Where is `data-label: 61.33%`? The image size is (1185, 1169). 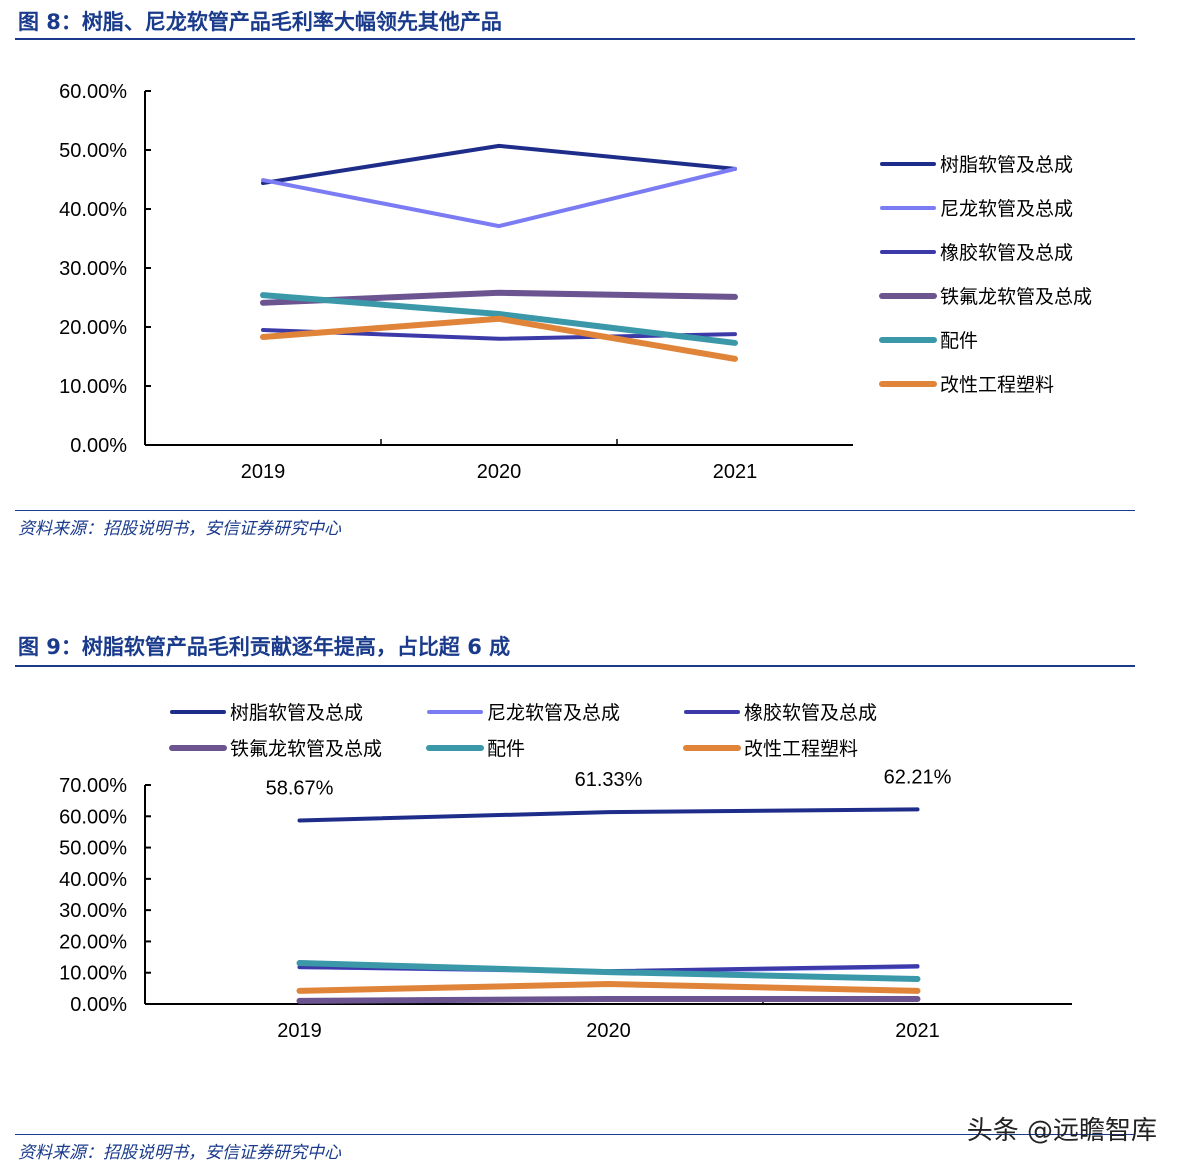 data-label: 61.33% is located at coordinates (609, 780).